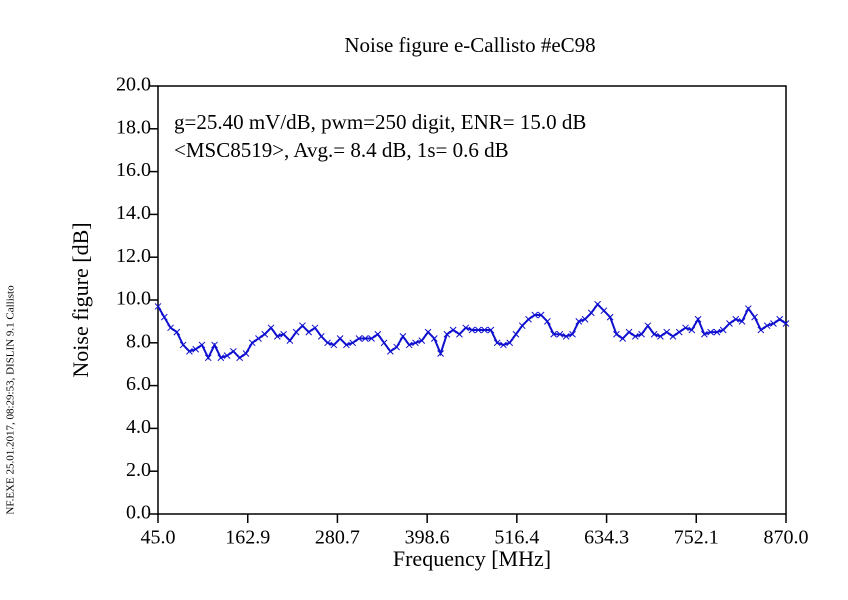 The height and width of the screenshot is (600, 848). What do you see at coordinates (138, 513) in the screenshot?
I see `y-tick-label: 0.0` at bounding box center [138, 513].